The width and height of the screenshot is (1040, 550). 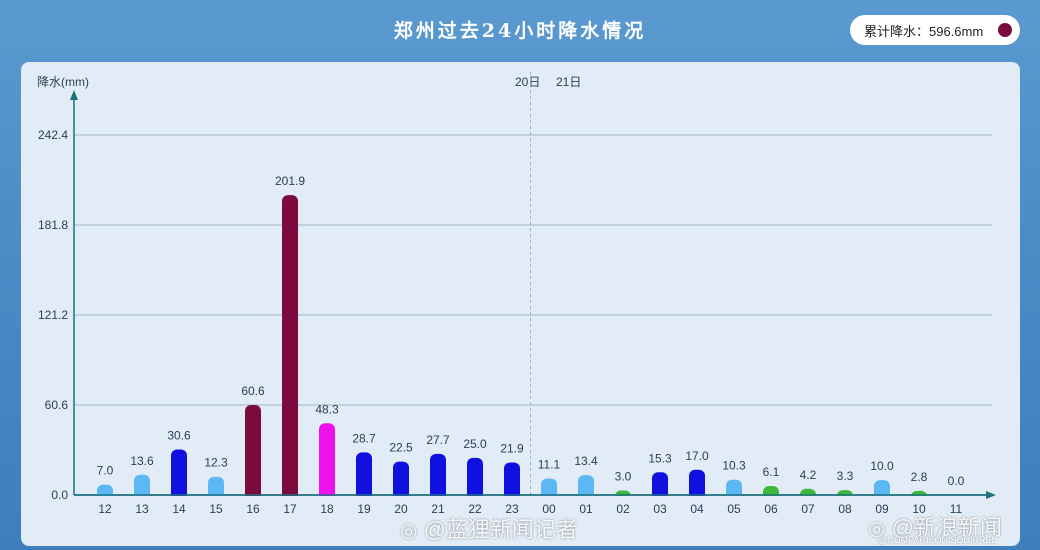 I want to click on x-tick-label: 17, so click(x=290, y=509).